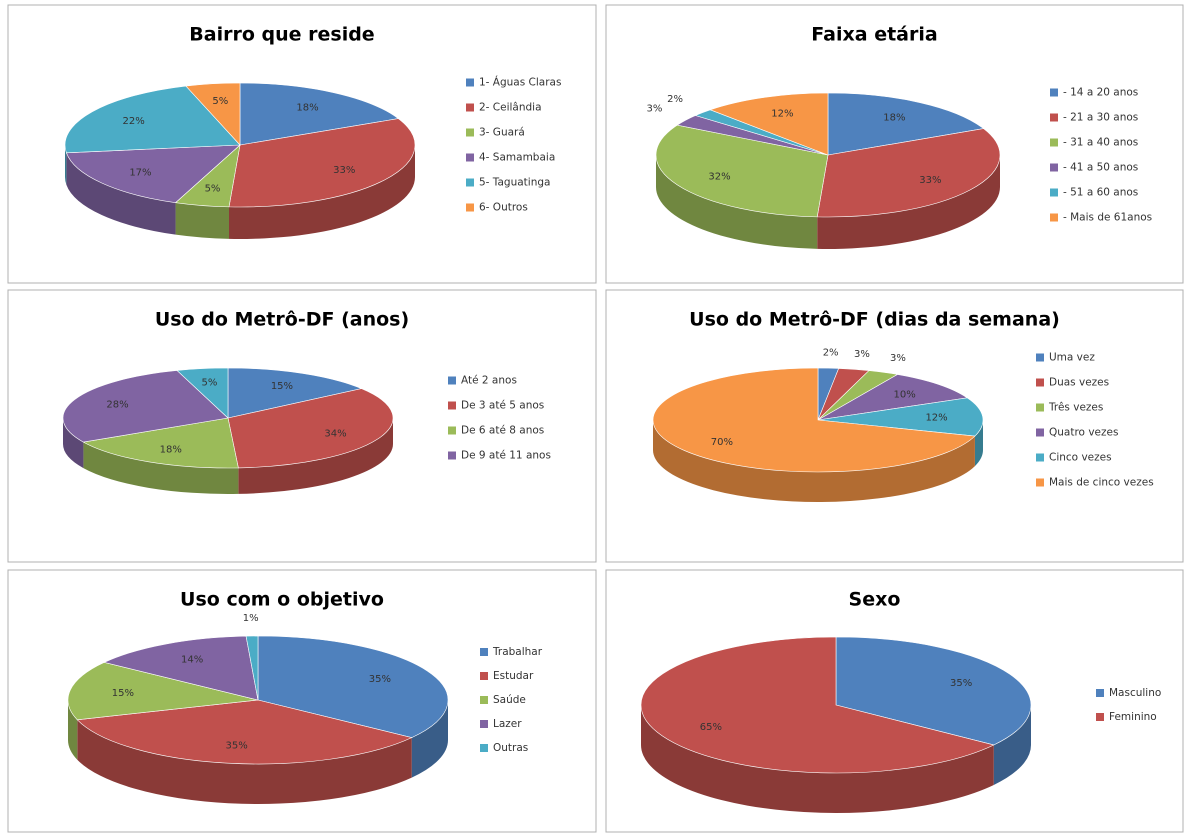 The width and height of the screenshot is (1187, 834). What do you see at coordinates (1100, 168) in the screenshot?
I see `legend-label: - 41 a 50 anos` at bounding box center [1100, 168].